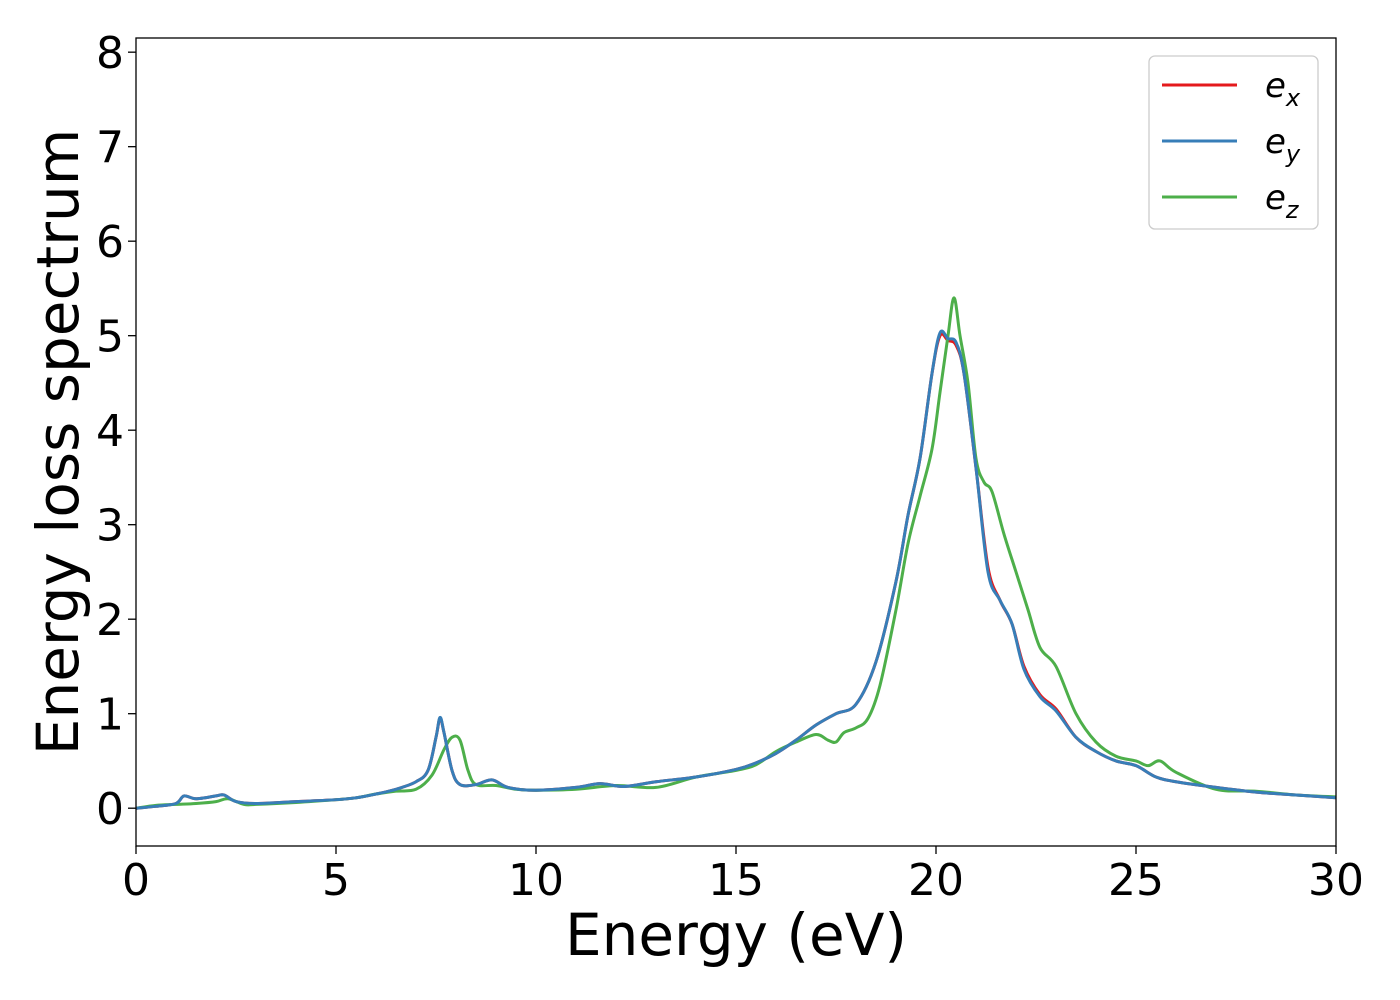 The image size is (1400, 1000). I want to click on y-tick-label: 8, so click(110, 53).